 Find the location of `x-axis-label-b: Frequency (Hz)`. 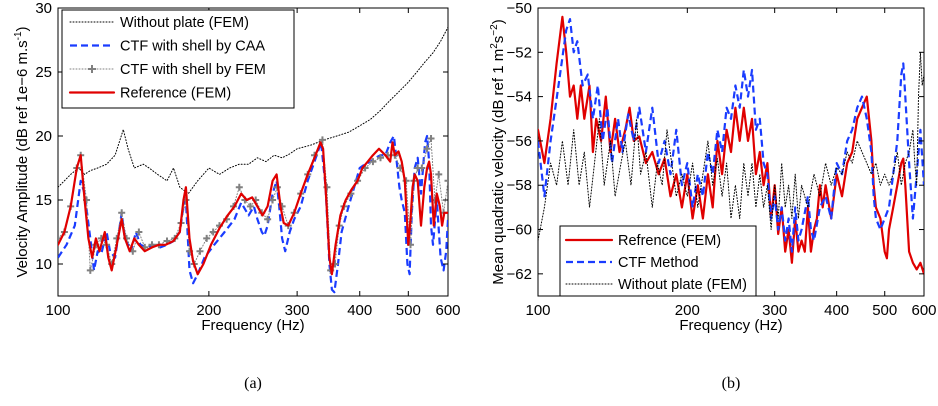

x-axis-label-b: Frequency (Hz) is located at coordinates (730, 325).